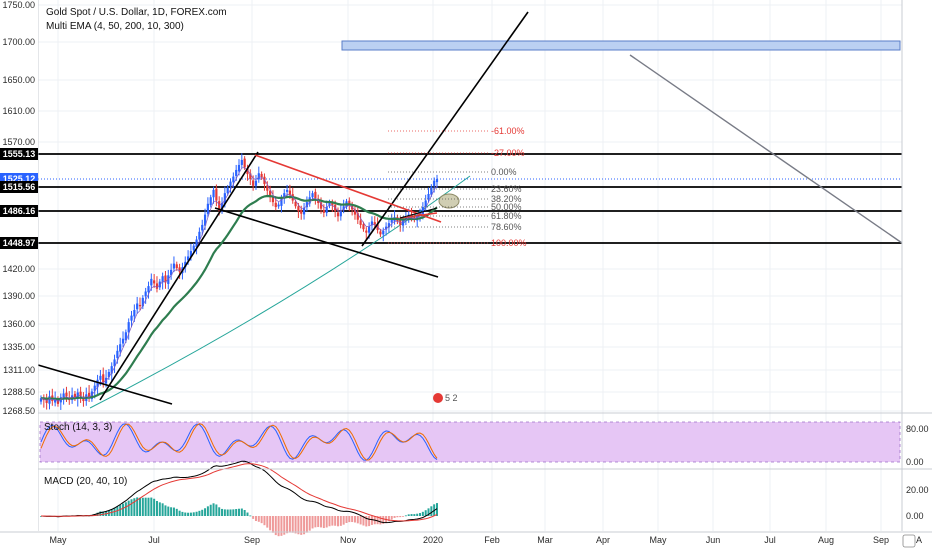 The image size is (932, 550). I want to click on stoch-tick-label: 80.00, so click(917, 429).